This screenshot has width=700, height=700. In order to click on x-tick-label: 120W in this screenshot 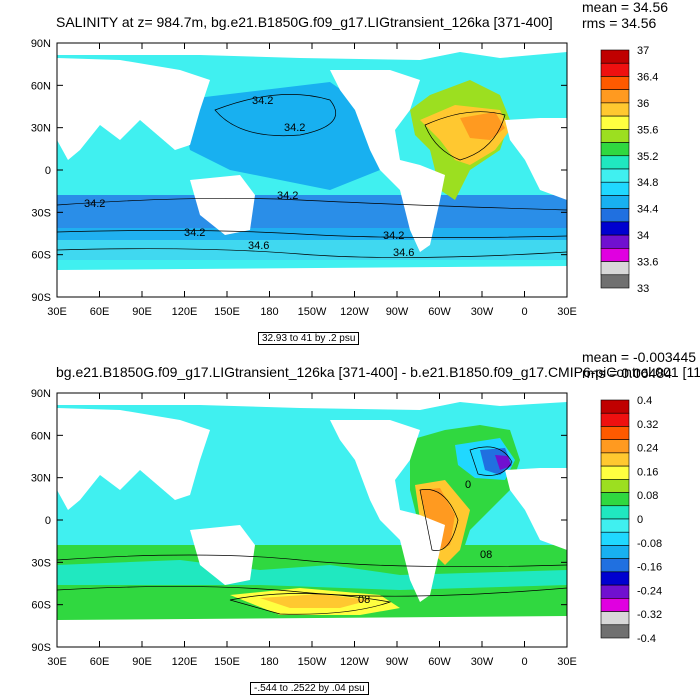, I will do `click(354, 662)`.